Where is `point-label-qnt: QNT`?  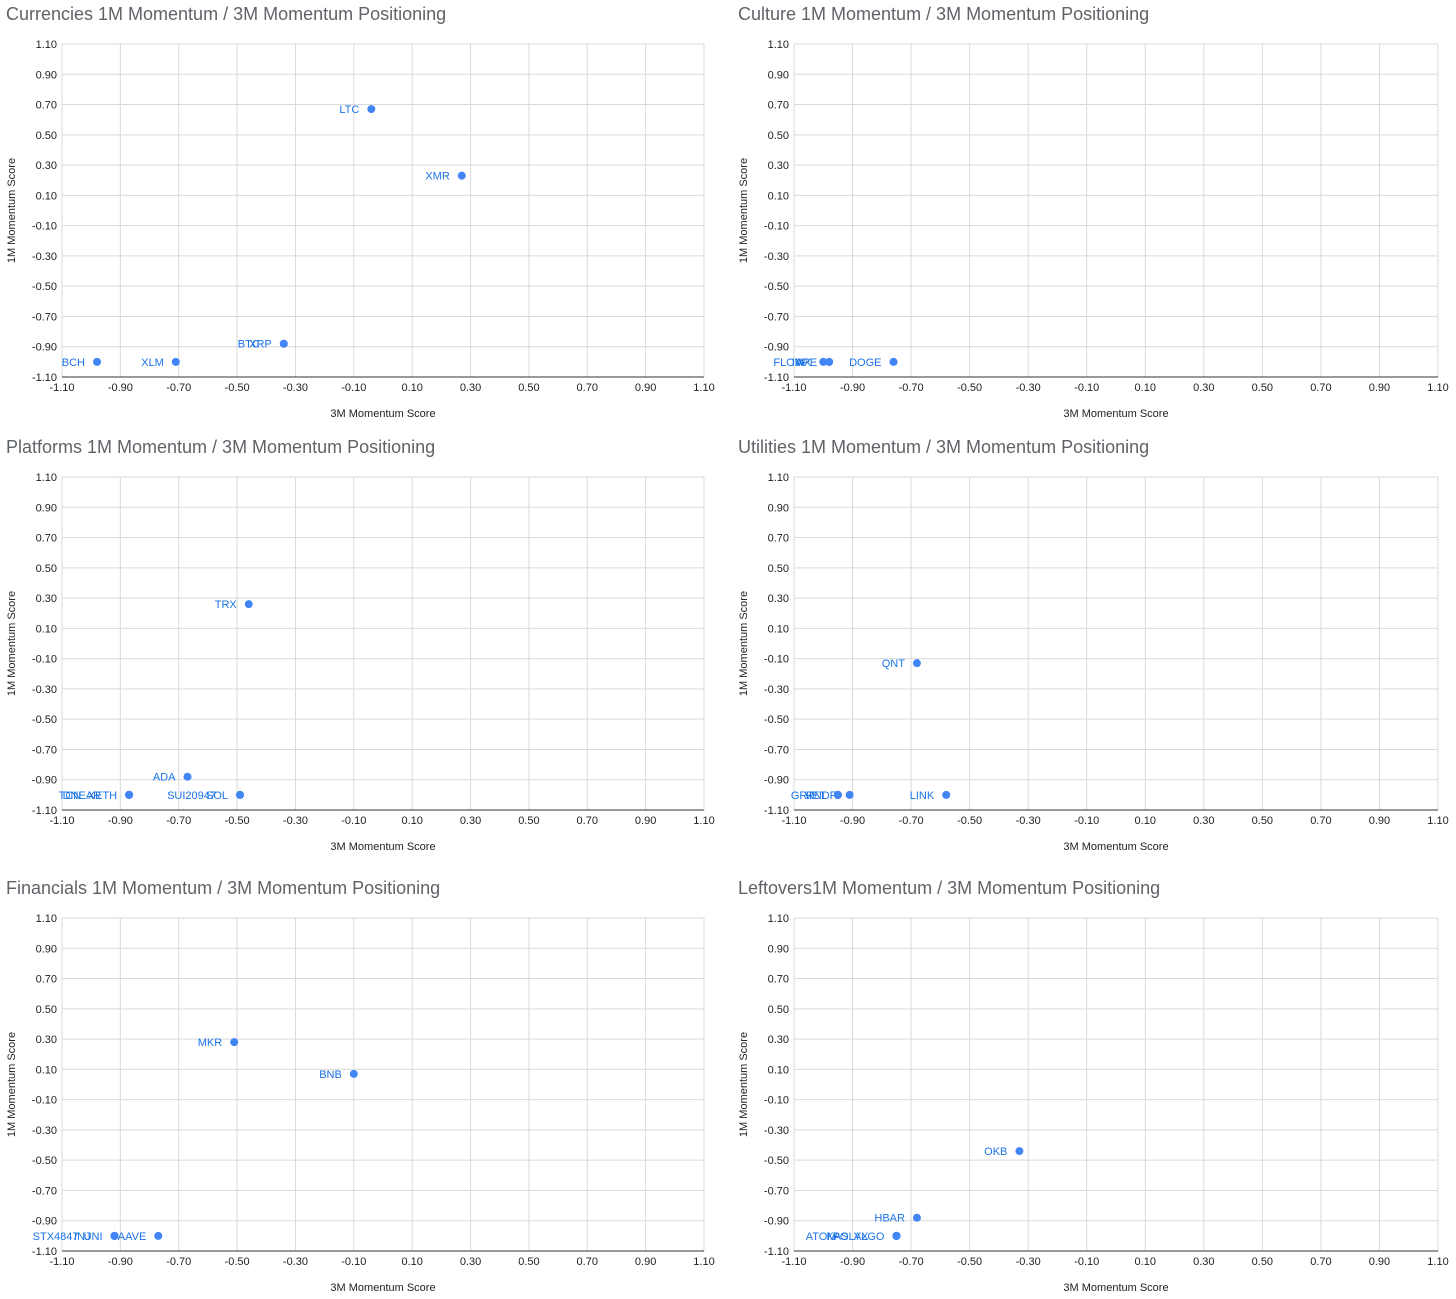
point-label-qnt: QNT is located at coordinates (894, 664).